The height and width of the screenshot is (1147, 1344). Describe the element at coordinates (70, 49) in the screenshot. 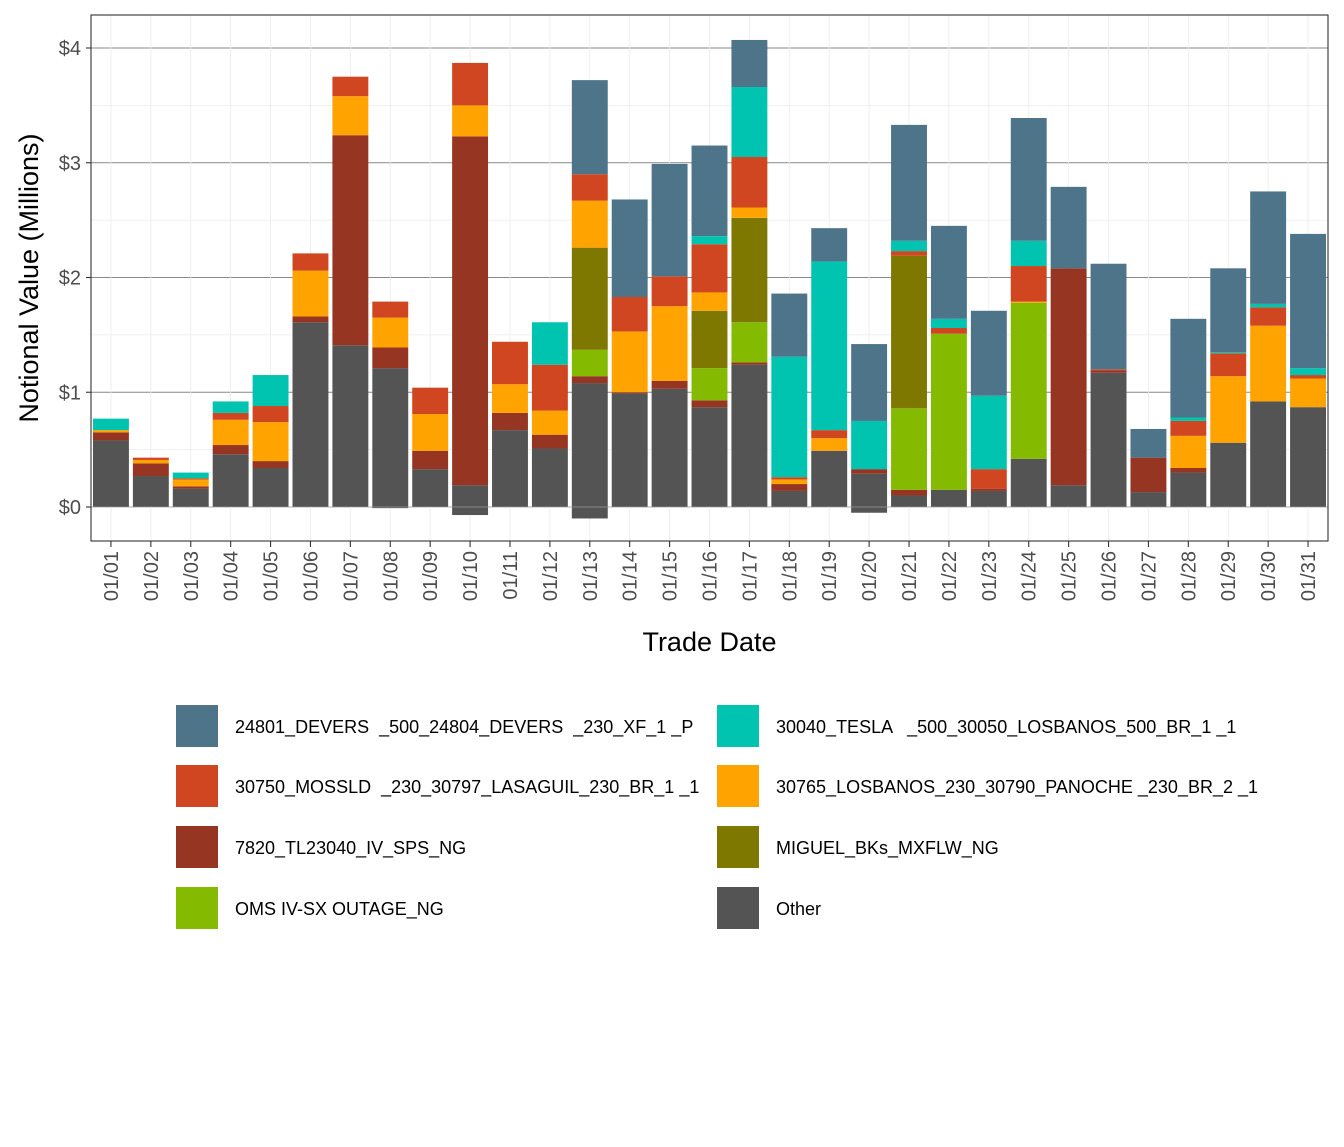

I see `y-tick-label: $4` at that location.